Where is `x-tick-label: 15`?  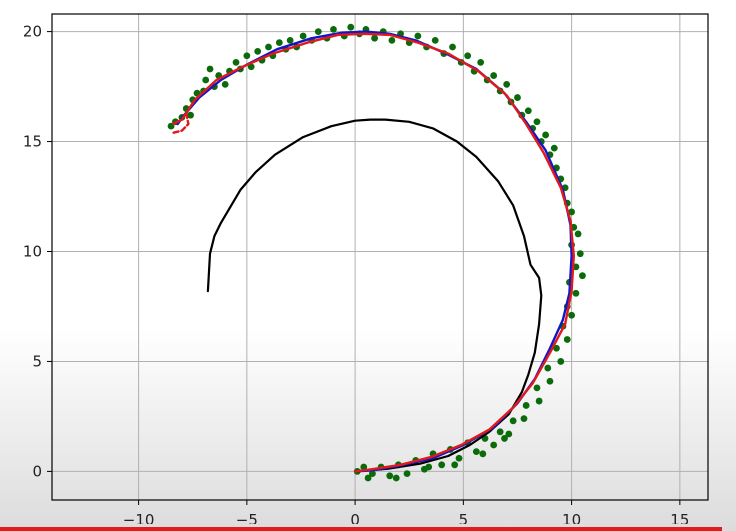 x-tick-label: 15 is located at coordinates (679, 517).